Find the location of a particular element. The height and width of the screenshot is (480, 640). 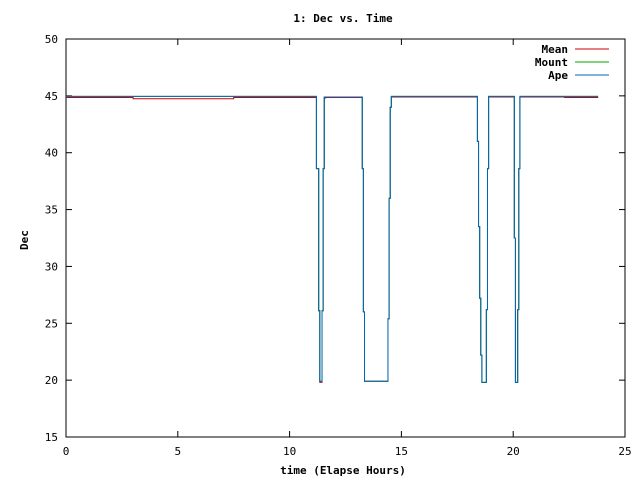

x-tick-label: 20 is located at coordinates (513, 451).